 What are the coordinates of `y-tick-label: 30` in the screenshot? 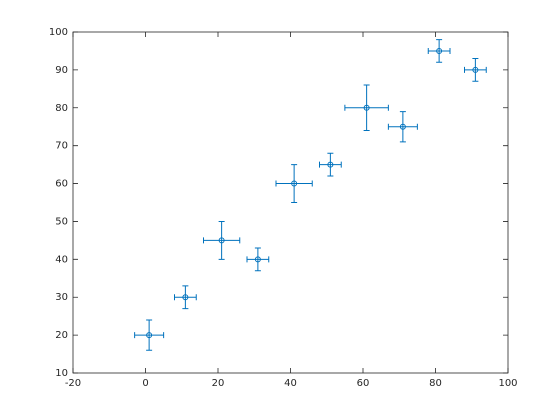 It's located at (61, 297).